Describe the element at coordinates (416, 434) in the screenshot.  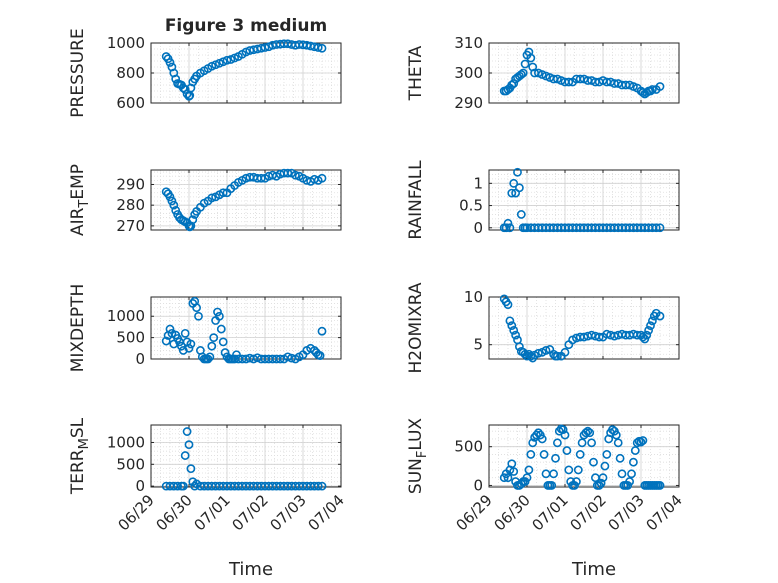
I see `y-axis-label-rest: LUX` at that location.